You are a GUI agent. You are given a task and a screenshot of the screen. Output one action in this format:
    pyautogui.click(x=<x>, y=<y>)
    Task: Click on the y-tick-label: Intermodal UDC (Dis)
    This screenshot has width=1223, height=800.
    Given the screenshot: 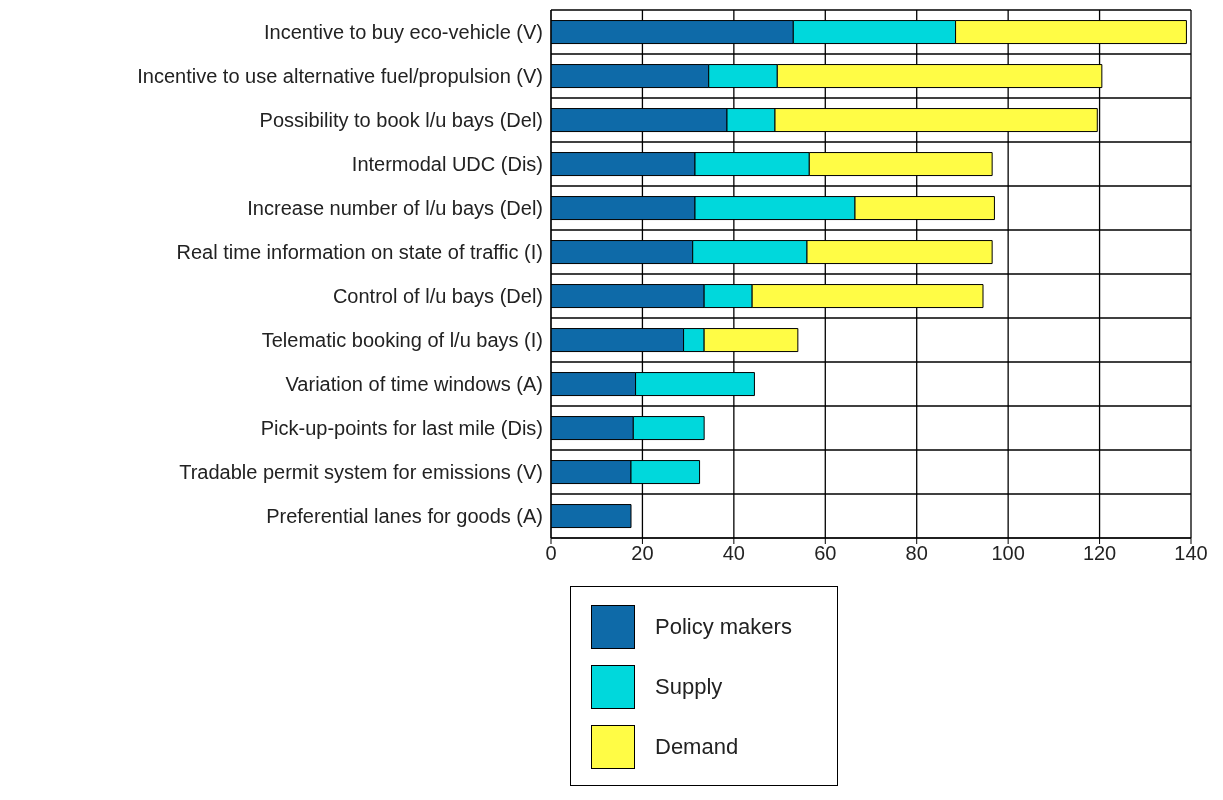 What is the action you would take?
    pyautogui.click(x=447, y=164)
    